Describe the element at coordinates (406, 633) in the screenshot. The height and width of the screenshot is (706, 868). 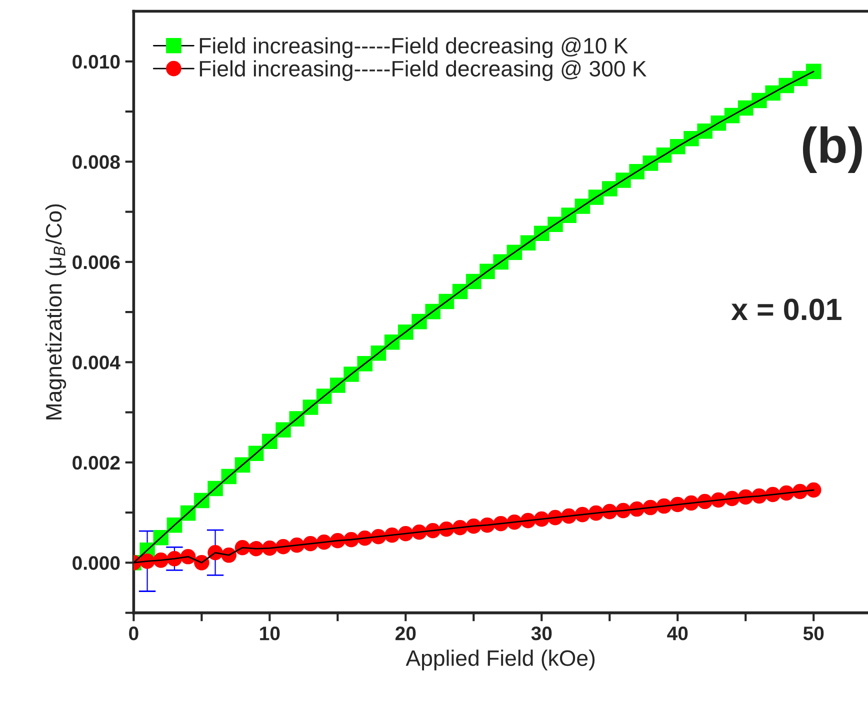
I see `x-tick-label: 20` at that location.